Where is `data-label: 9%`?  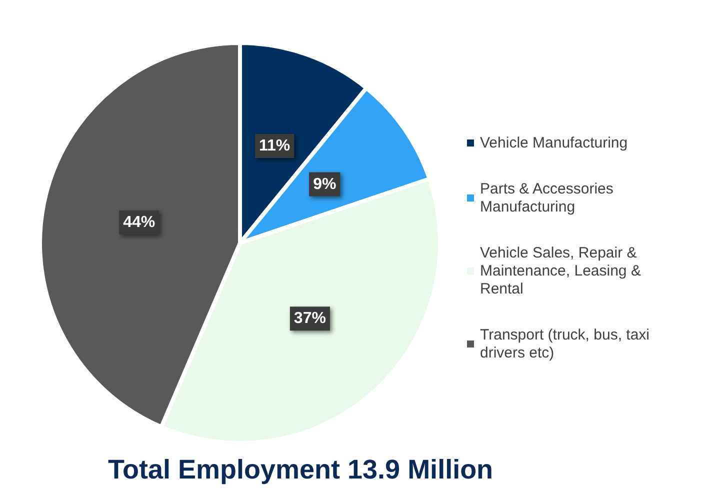 data-label: 9% is located at coordinates (324, 184).